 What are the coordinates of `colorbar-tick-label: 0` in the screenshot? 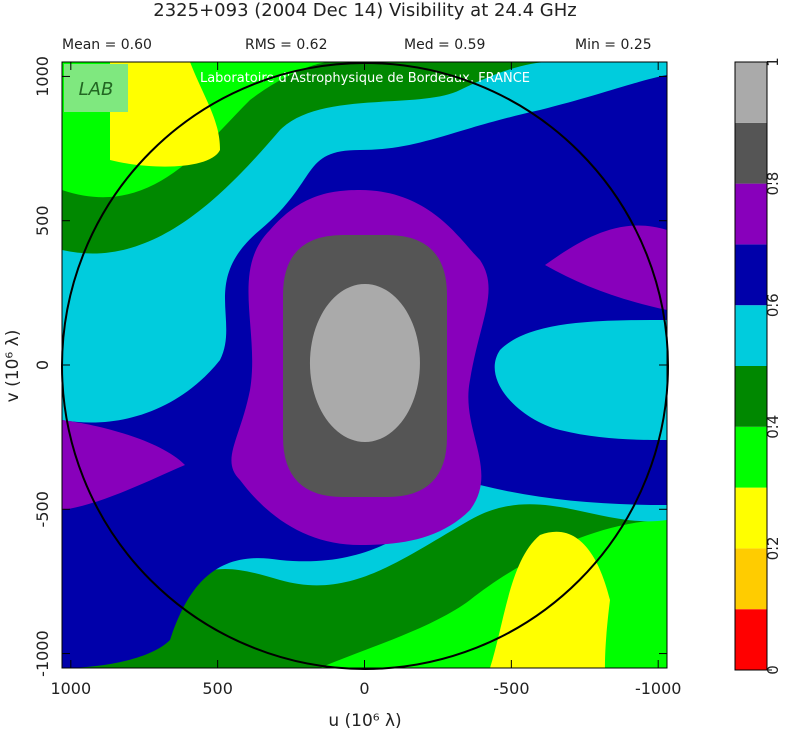 It's located at (773, 670).